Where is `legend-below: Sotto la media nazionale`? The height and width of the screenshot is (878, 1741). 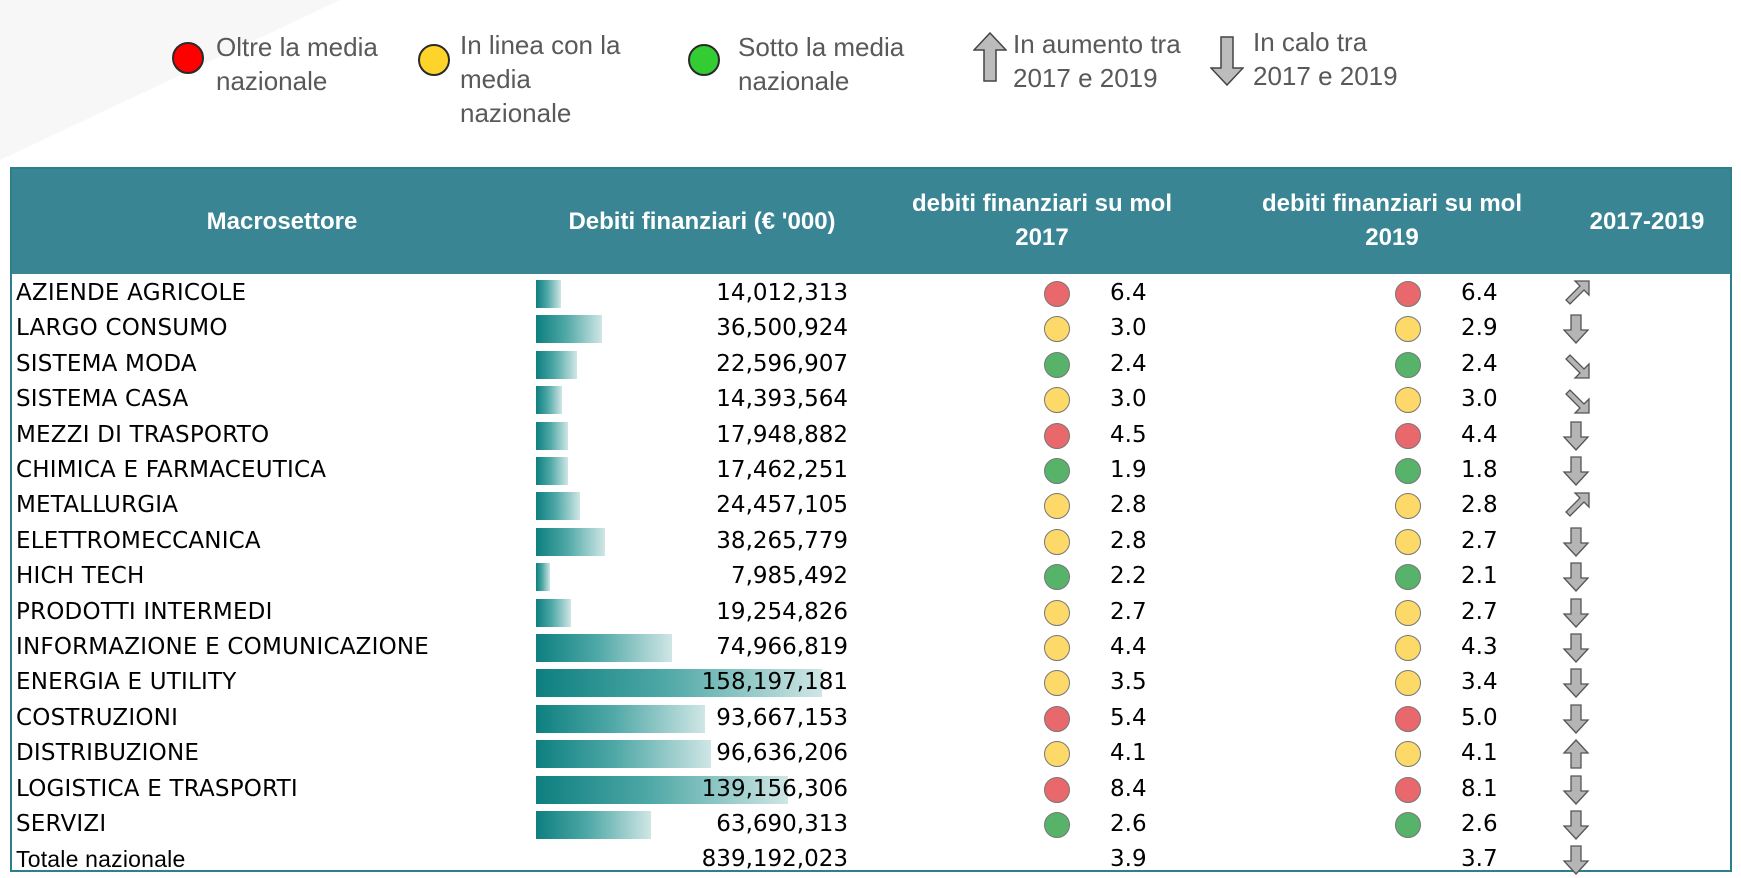
legend-below: Sotto la media nazionale is located at coordinates (821, 64).